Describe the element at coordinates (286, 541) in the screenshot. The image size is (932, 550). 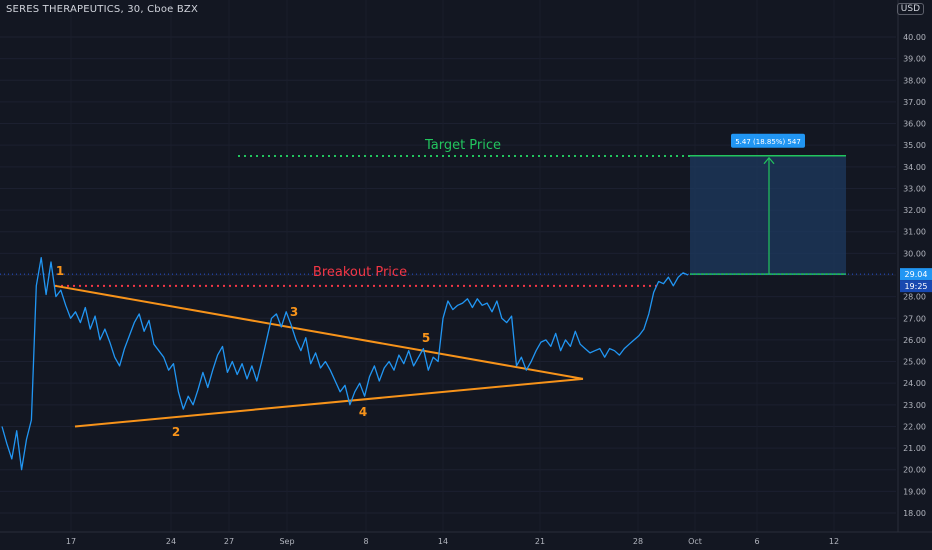
I see `time-tick-label: Sep` at that location.